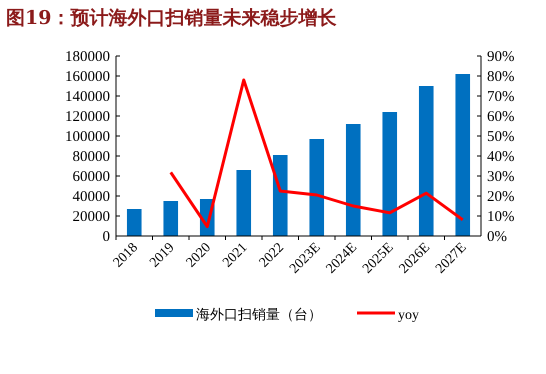  What do you see at coordinates (91, 217) in the screenshot?
I see `y-tick-label: 20000` at bounding box center [91, 217].